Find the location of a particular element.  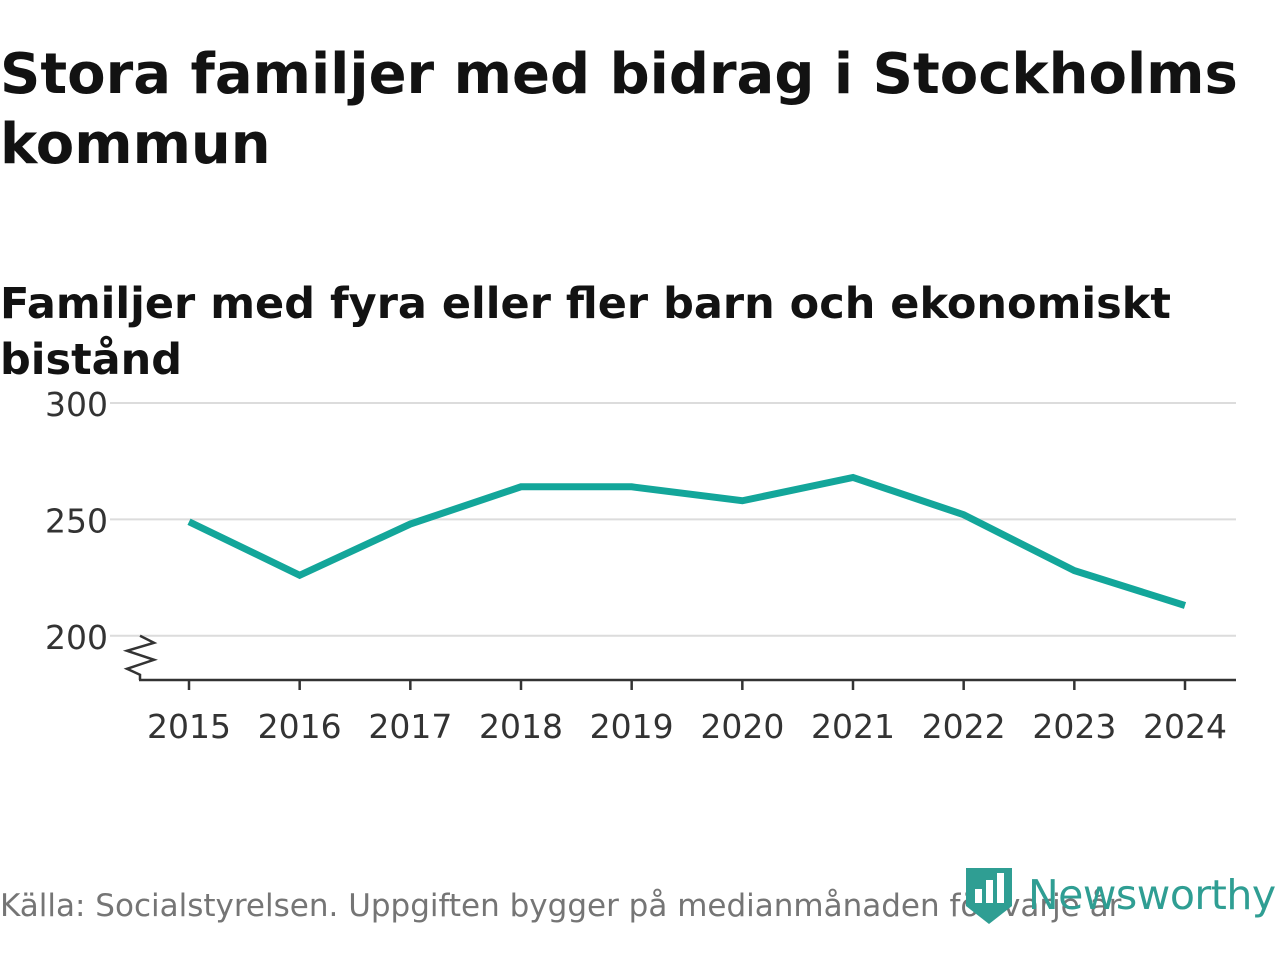

newsworthy-logo-icon is located at coordinates (989, 896).